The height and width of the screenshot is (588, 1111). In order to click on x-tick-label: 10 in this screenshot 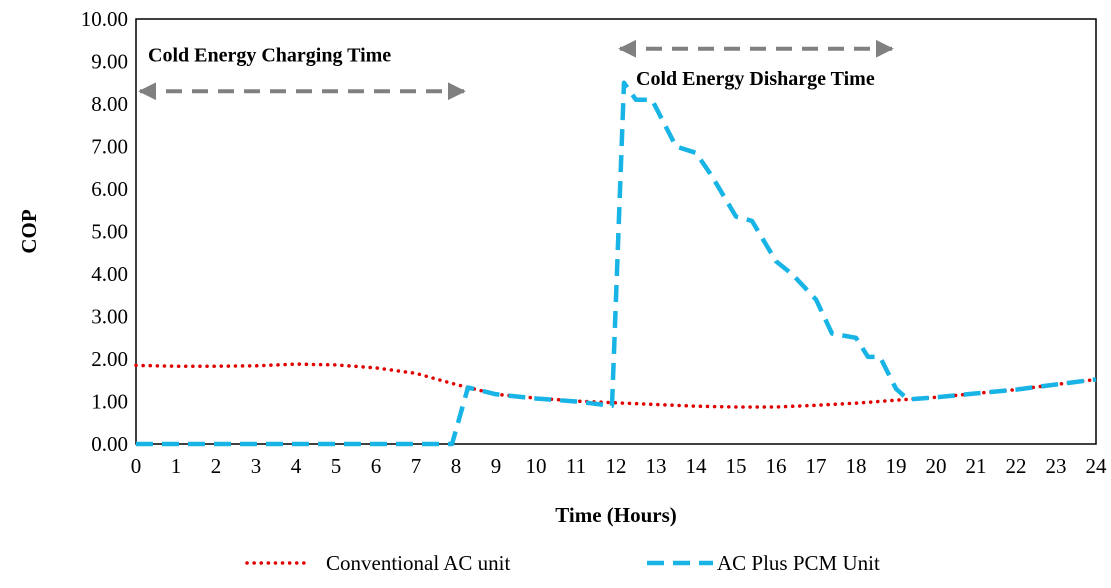, I will do `click(536, 466)`.